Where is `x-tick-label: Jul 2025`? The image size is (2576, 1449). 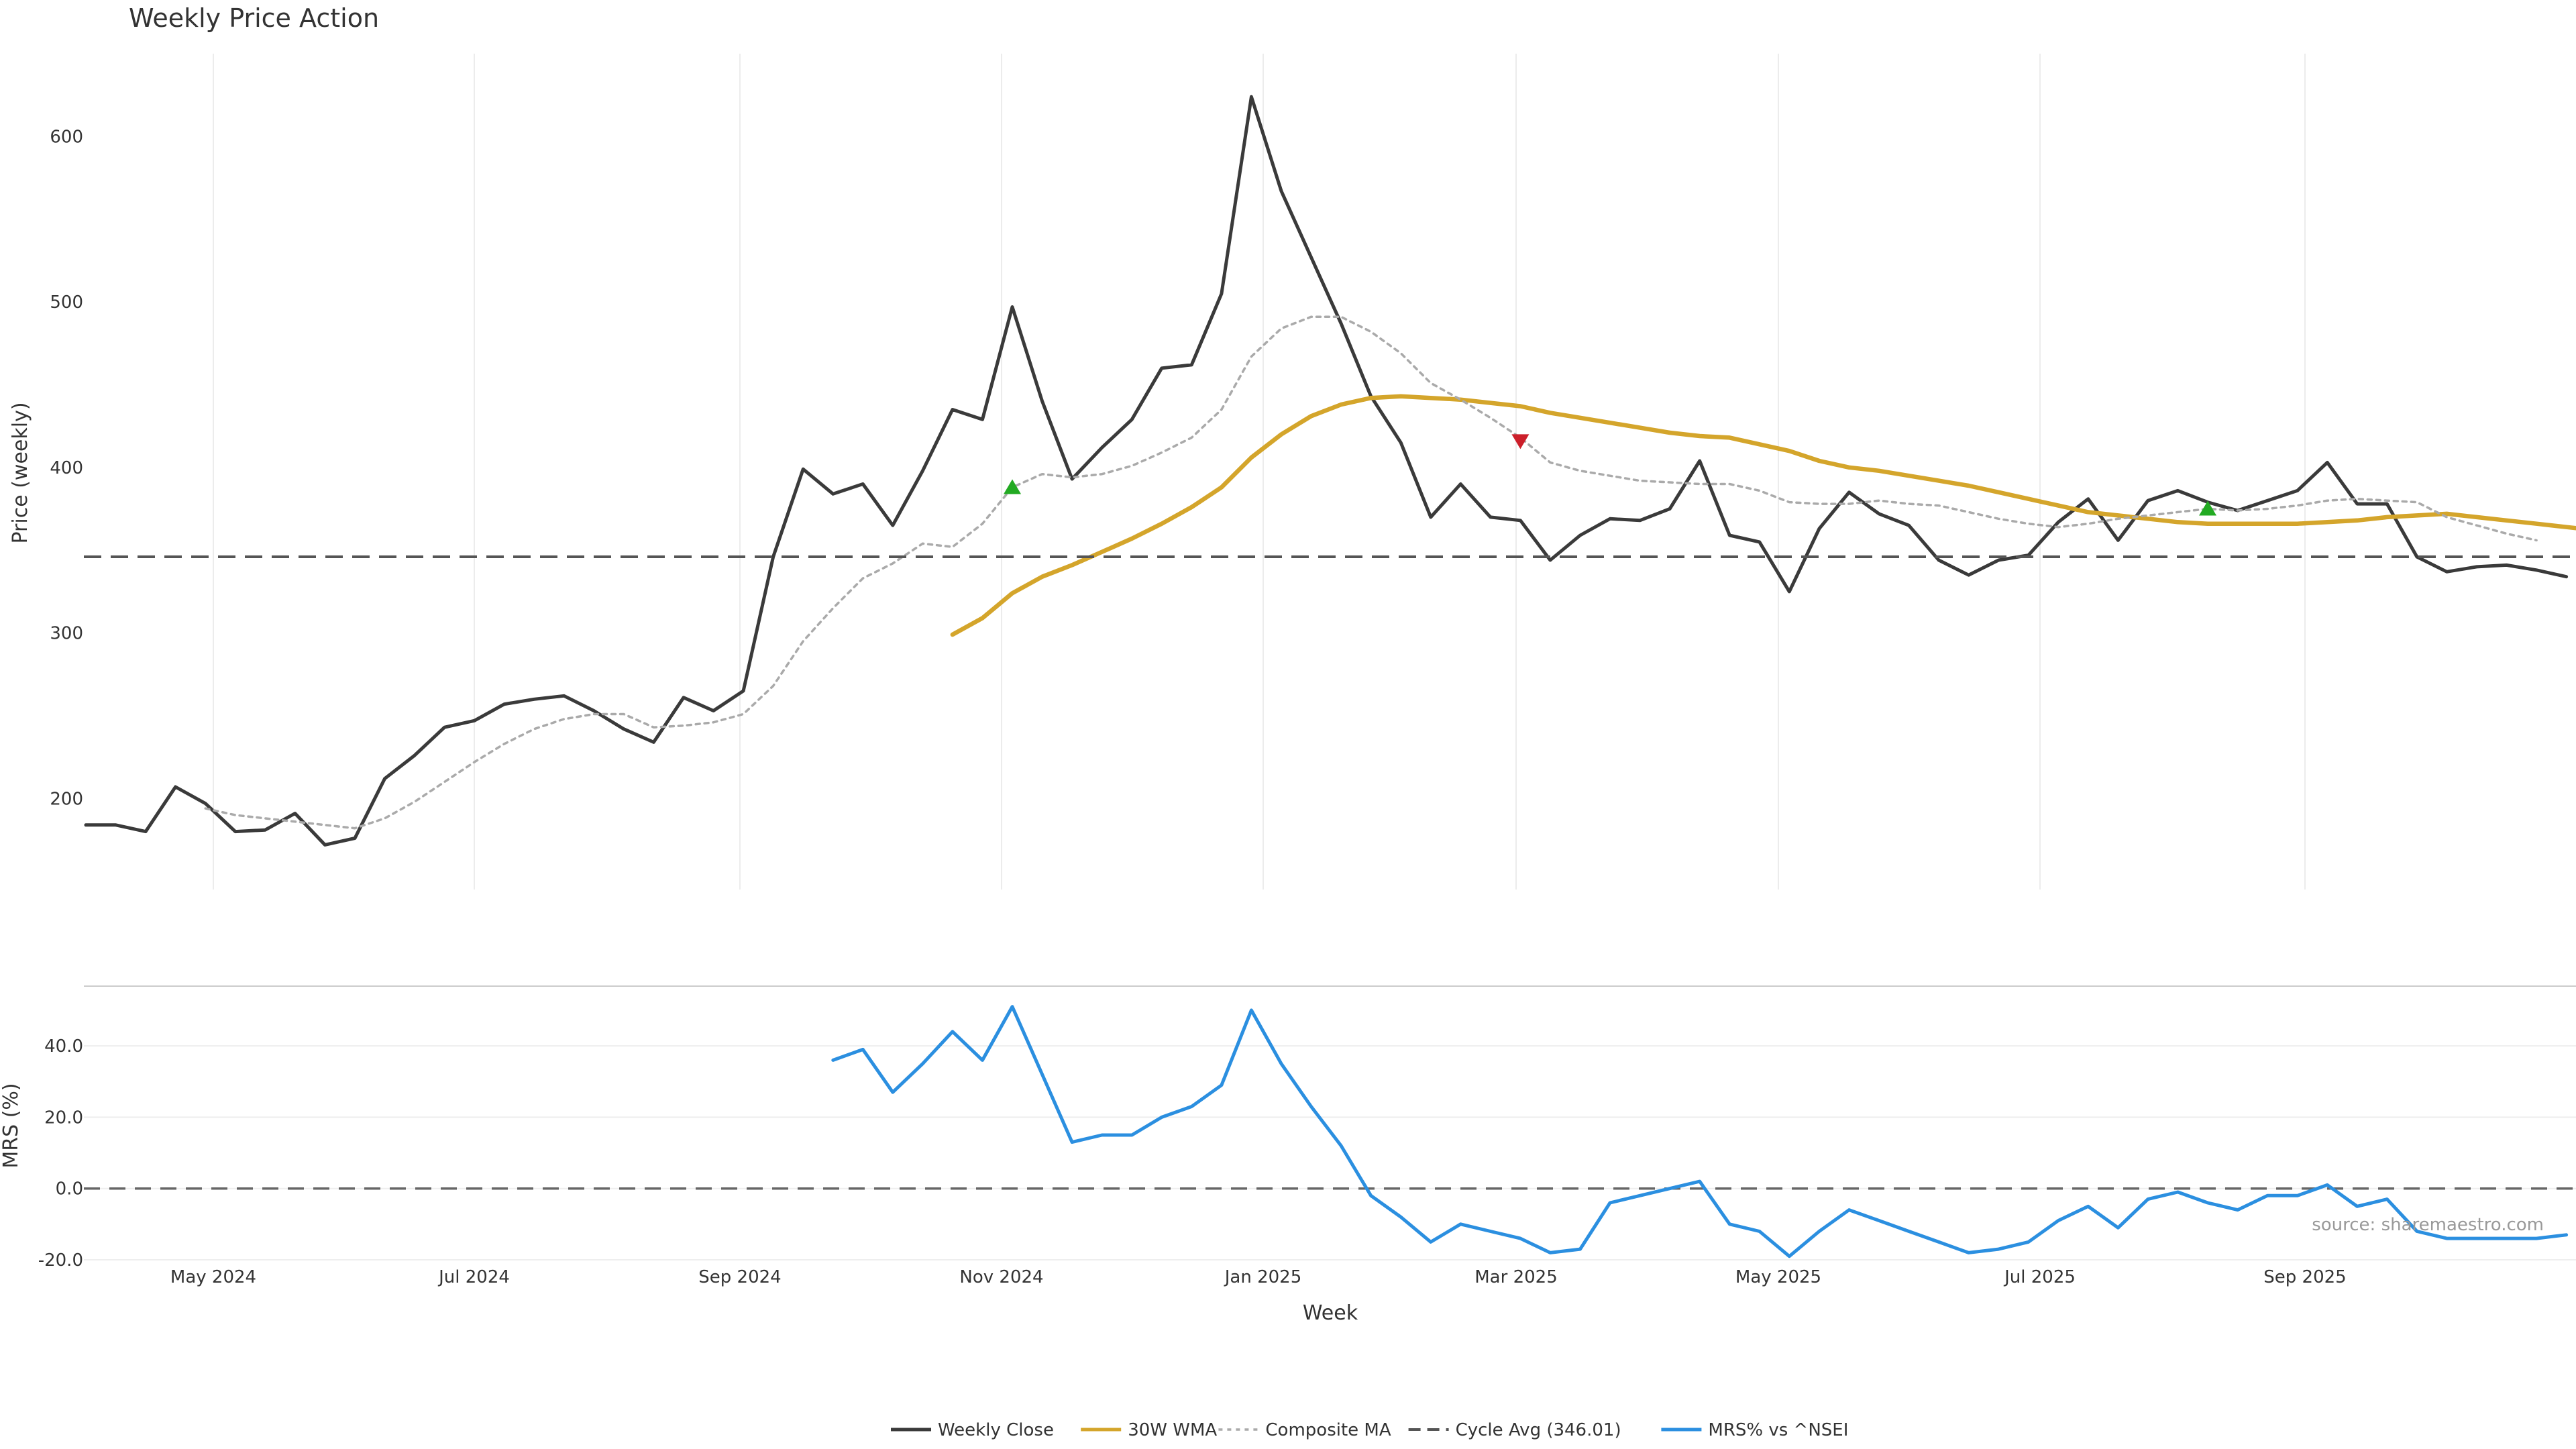 x-tick-label: Jul 2025 is located at coordinates (2039, 1277).